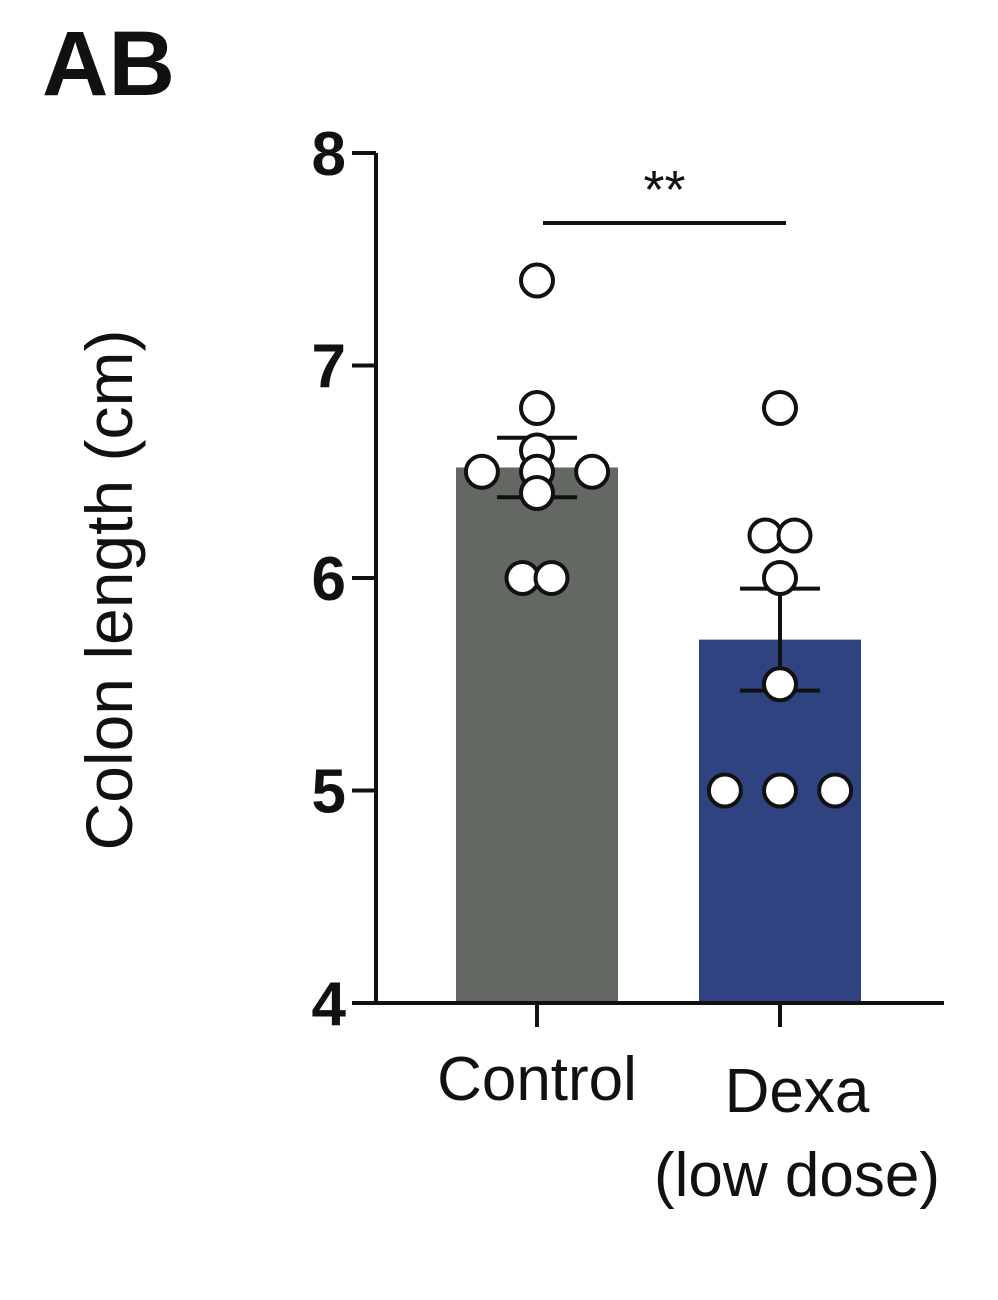  What do you see at coordinates (109, 590) in the screenshot?
I see `y-axis-label: Colon length (cm)` at bounding box center [109, 590].